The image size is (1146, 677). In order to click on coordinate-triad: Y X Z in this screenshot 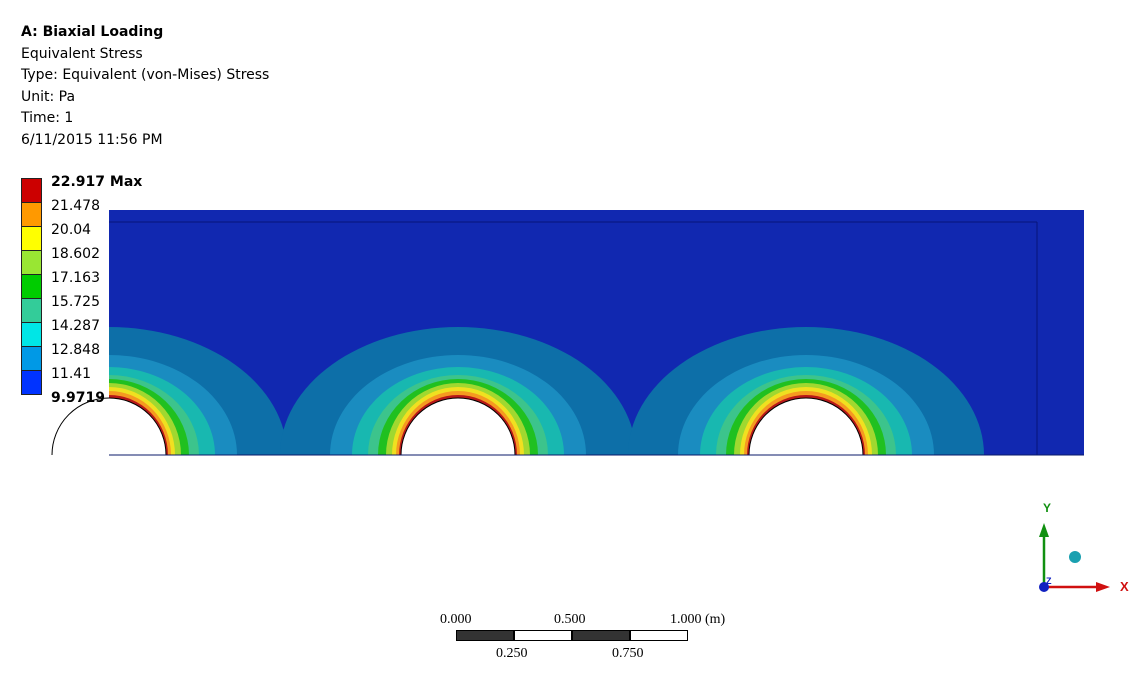, I will do `click(1080, 550)`.